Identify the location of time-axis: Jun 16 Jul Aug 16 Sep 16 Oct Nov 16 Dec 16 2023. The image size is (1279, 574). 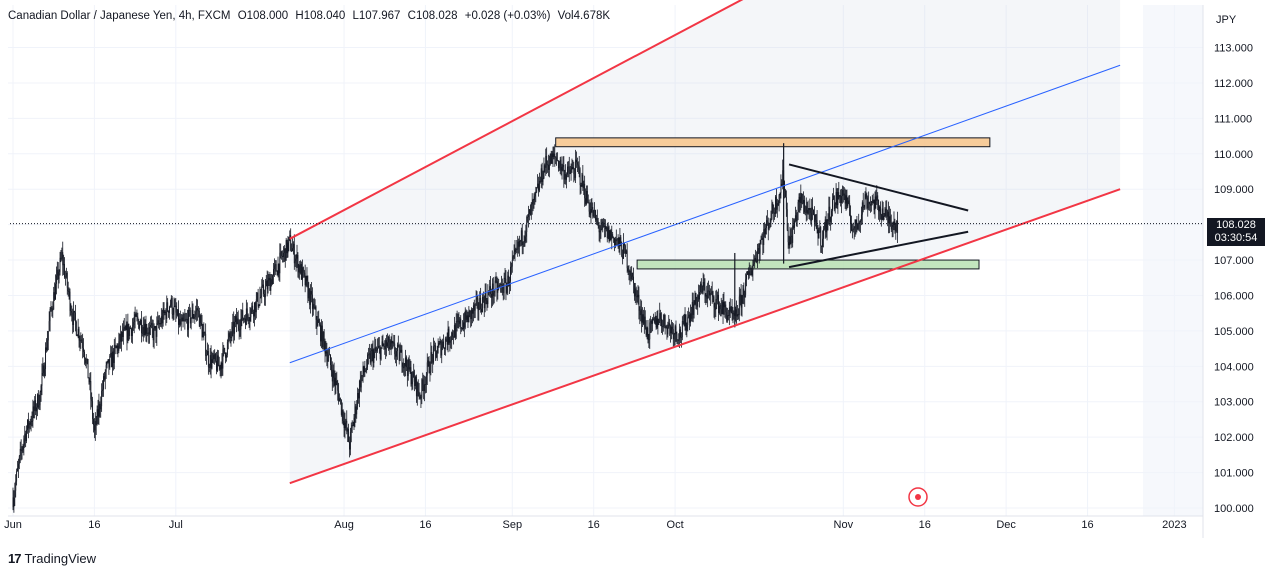
(595, 525).